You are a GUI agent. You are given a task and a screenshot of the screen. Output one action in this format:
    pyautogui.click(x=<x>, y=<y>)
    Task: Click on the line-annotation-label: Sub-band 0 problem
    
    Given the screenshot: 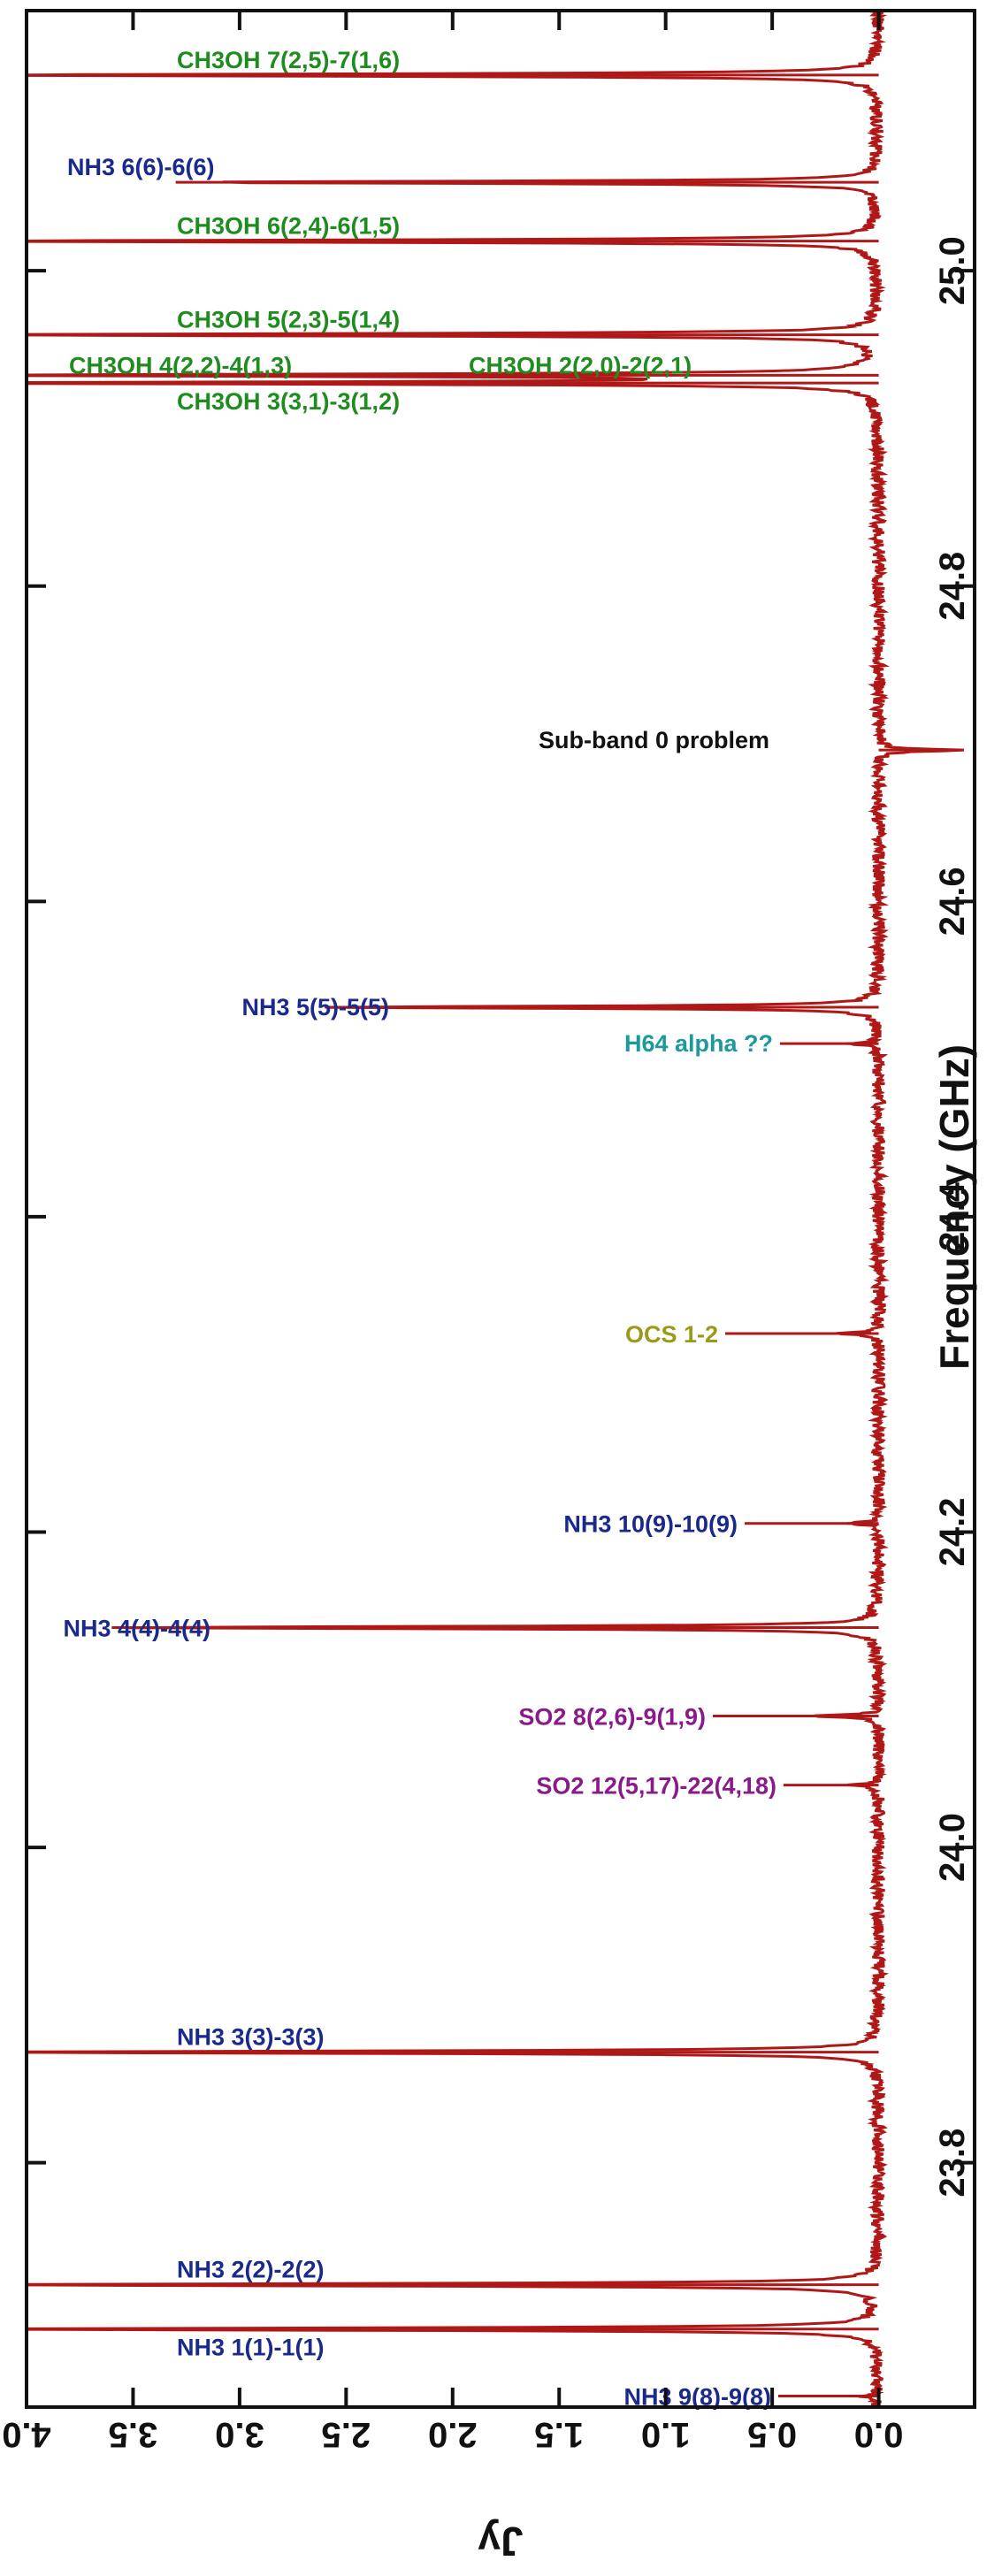 What is the action you would take?
    pyautogui.click(x=654, y=740)
    